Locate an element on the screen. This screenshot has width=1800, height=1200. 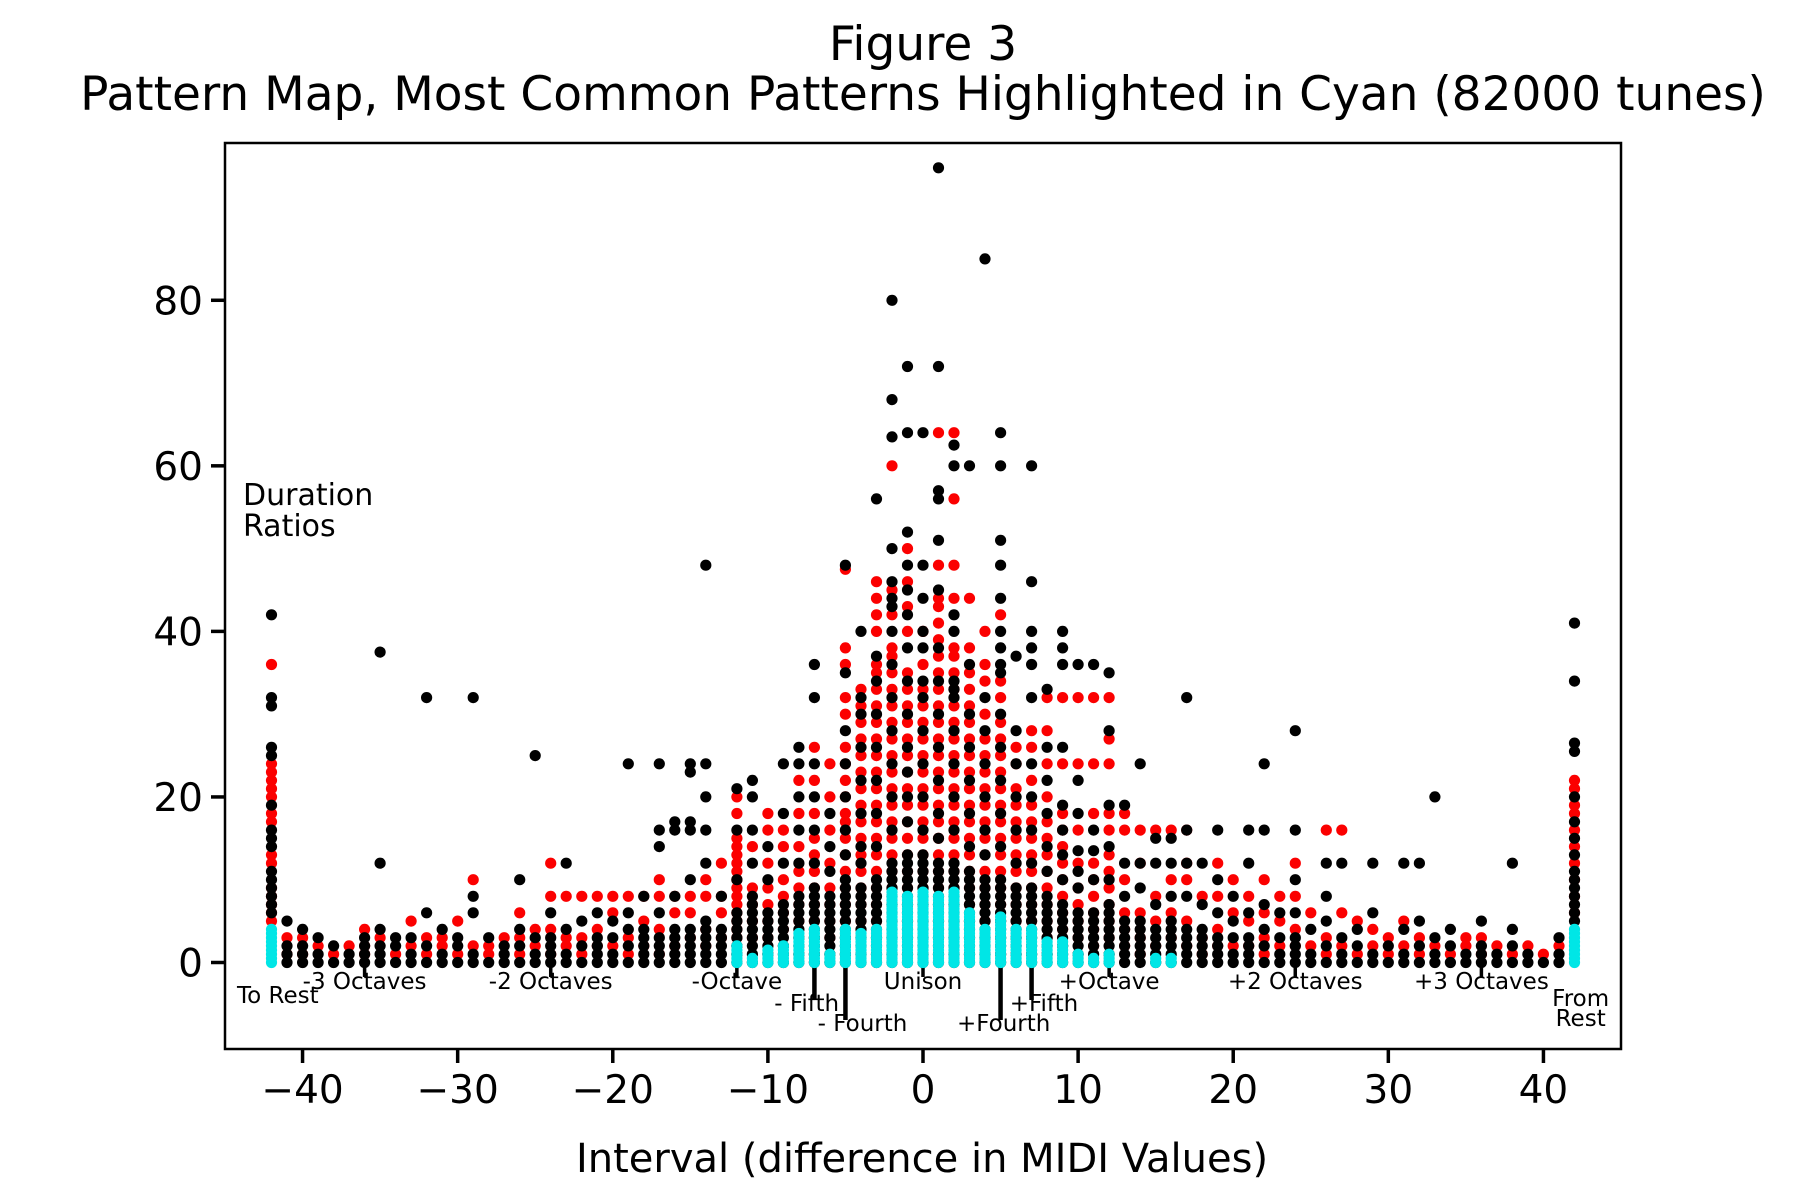
interval-annotation-label: -2 Octaves is located at coordinates (551, 982).